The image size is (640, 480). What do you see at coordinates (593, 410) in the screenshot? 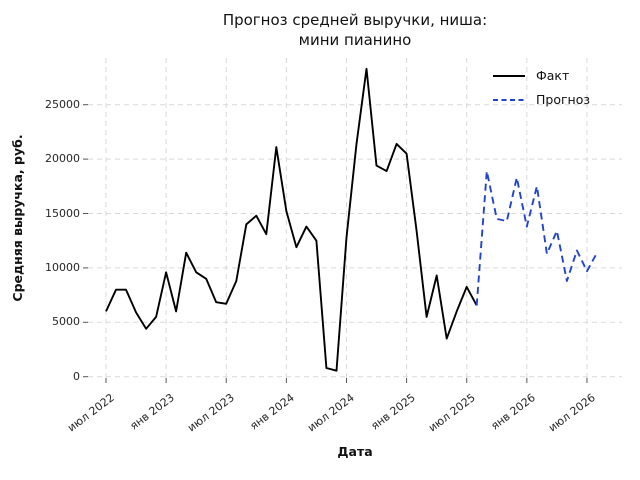
I see `x-tick-anchor: июл 2026` at bounding box center [593, 410].